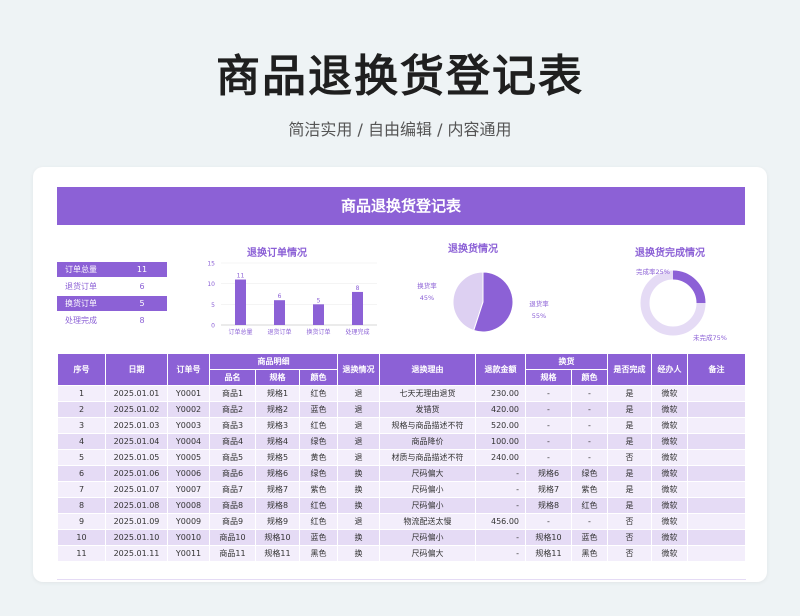 The width and height of the screenshot is (800, 616). I want to click on cell-spec: 规格4, so click(277, 441).